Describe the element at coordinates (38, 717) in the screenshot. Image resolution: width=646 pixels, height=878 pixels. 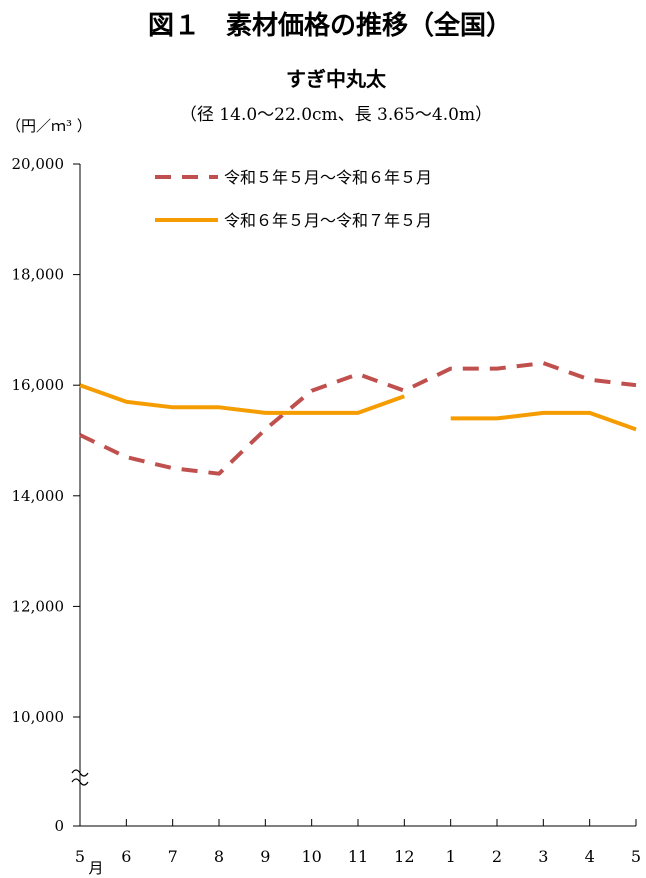
I see `y-tick-label: 10,000` at that location.